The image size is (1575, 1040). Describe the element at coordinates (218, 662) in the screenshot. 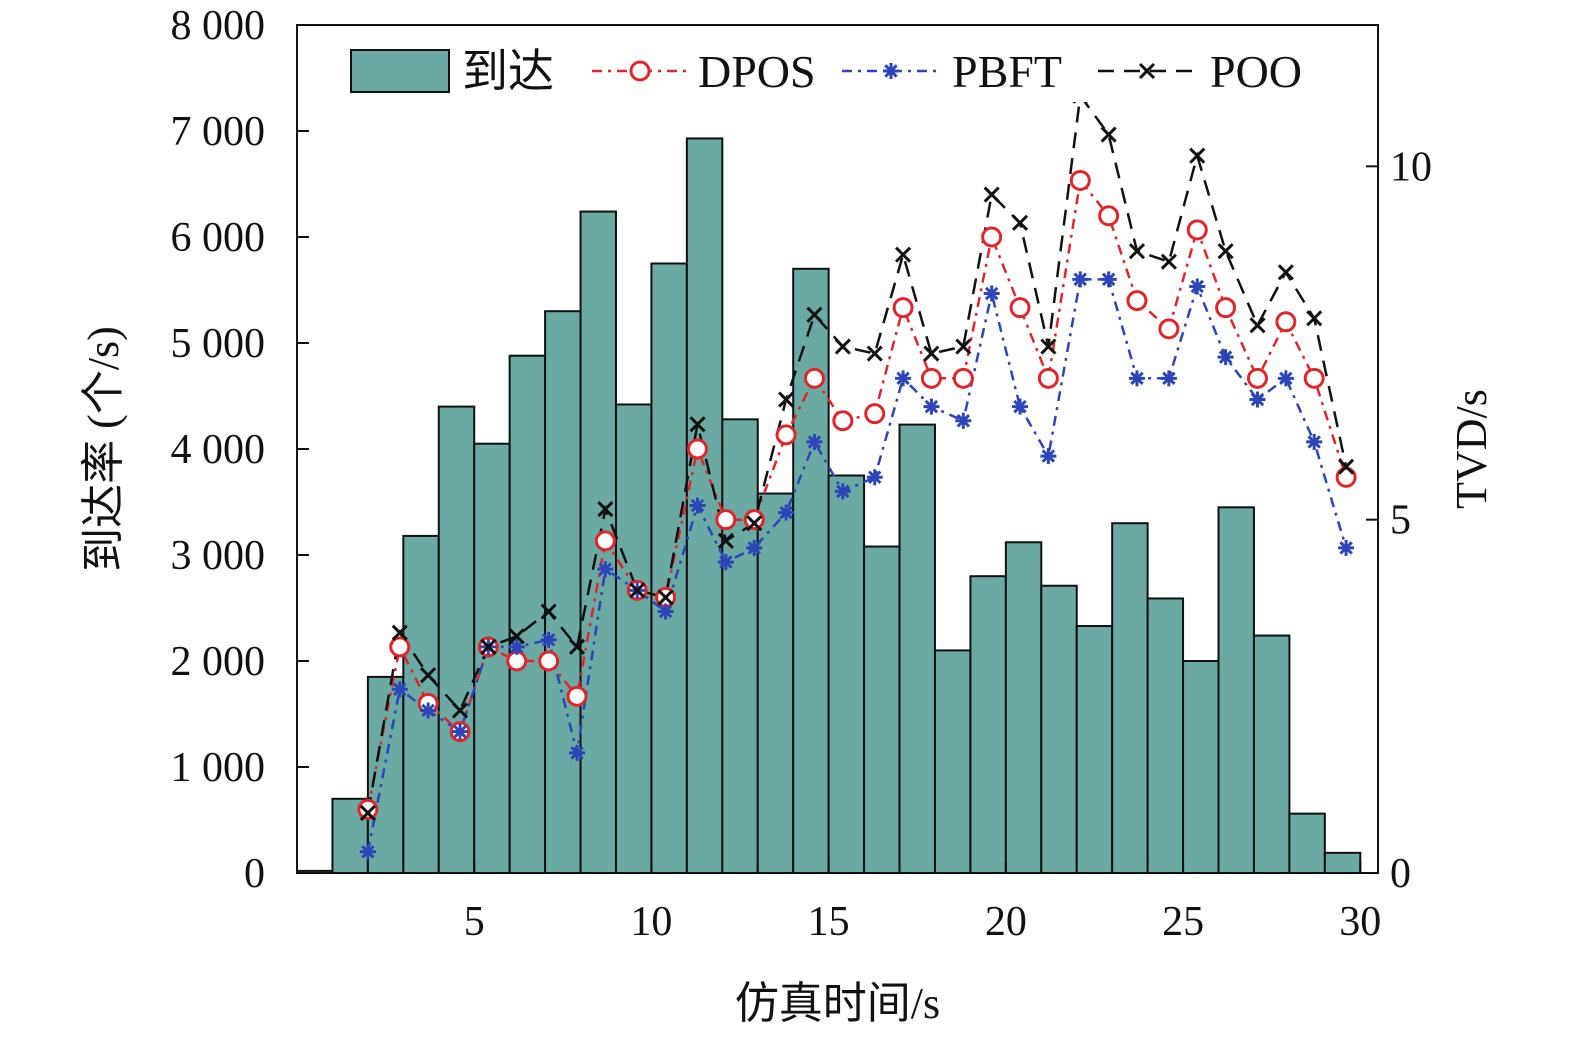

I see `y-left-tick-label-2: 2 000` at that location.